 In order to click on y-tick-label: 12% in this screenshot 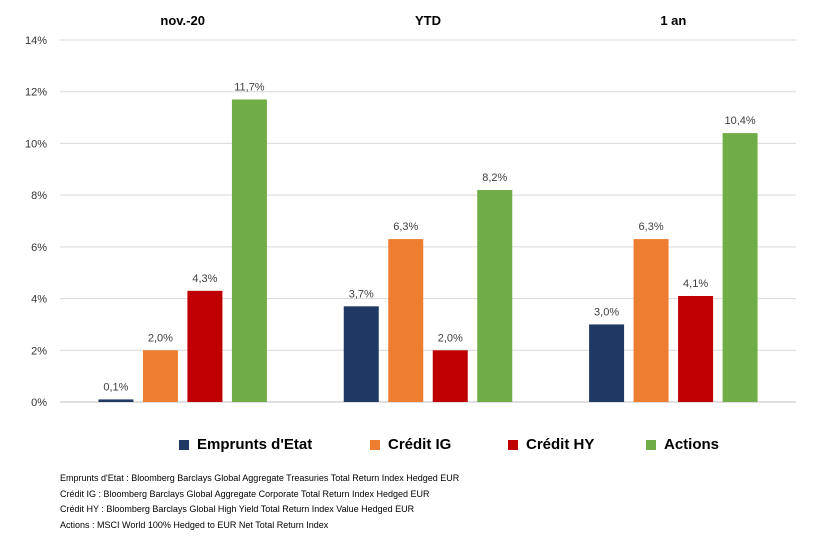, I will do `click(36, 93)`.